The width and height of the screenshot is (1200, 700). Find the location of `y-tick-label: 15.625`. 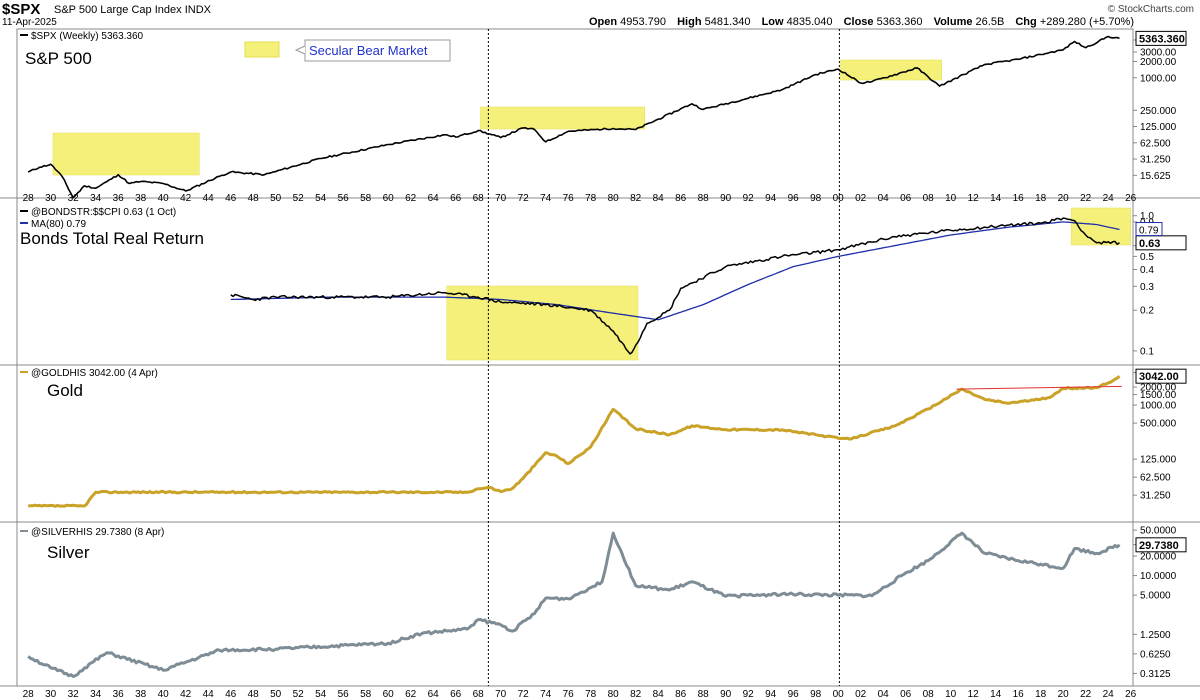

y-tick-label: 15.625 is located at coordinates (1155, 176).